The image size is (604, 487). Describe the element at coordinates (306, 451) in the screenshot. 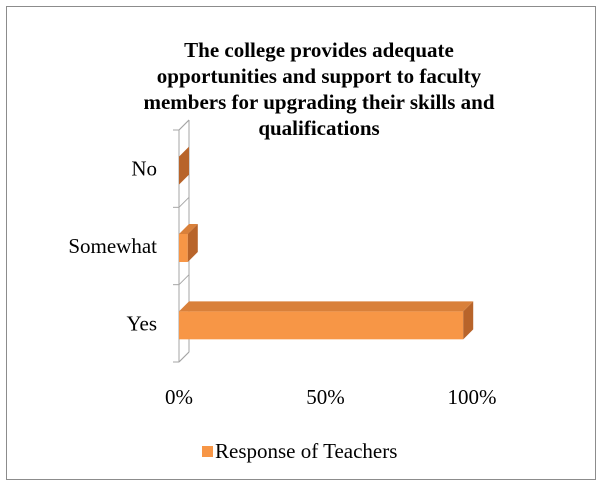

I see `legend-label: Response of Teachers` at that location.